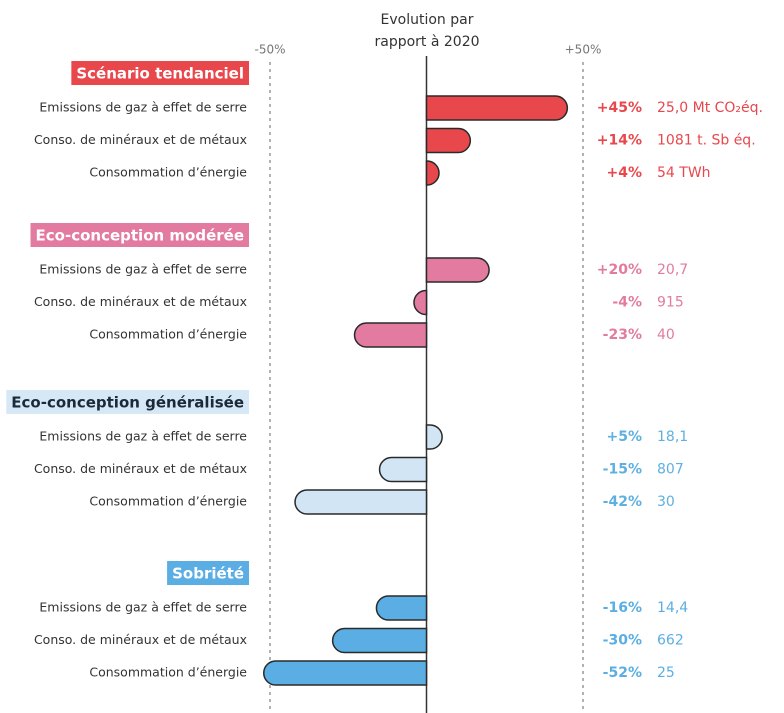 The width and height of the screenshot is (784, 713). What do you see at coordinates (710, 108) in the screenshot?
I see `absolute-label: 25,0 Mt CO₂éq.` at bounding box center [710, 108].